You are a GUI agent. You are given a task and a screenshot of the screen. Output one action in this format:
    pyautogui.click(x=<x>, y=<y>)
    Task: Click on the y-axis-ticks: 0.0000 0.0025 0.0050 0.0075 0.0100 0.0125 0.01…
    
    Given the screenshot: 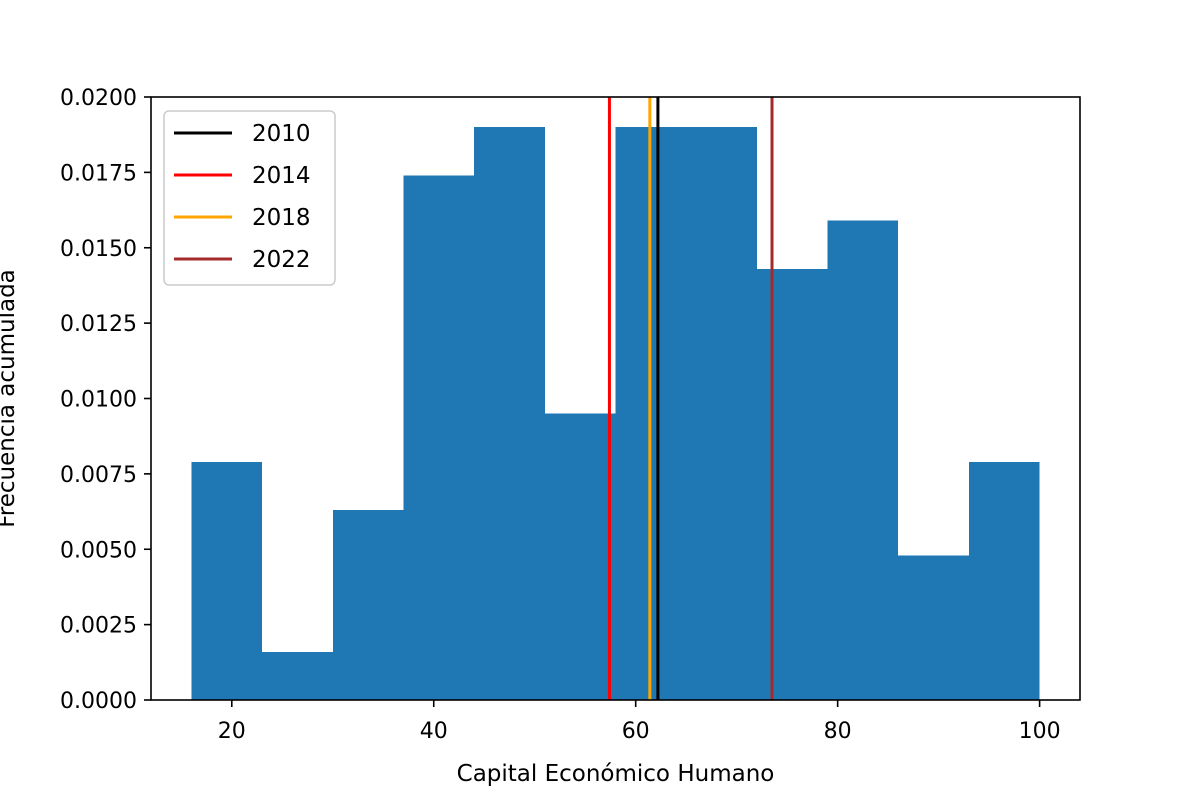 What is the action you would take?
    pyautogui.click(x=105, y=400)
    